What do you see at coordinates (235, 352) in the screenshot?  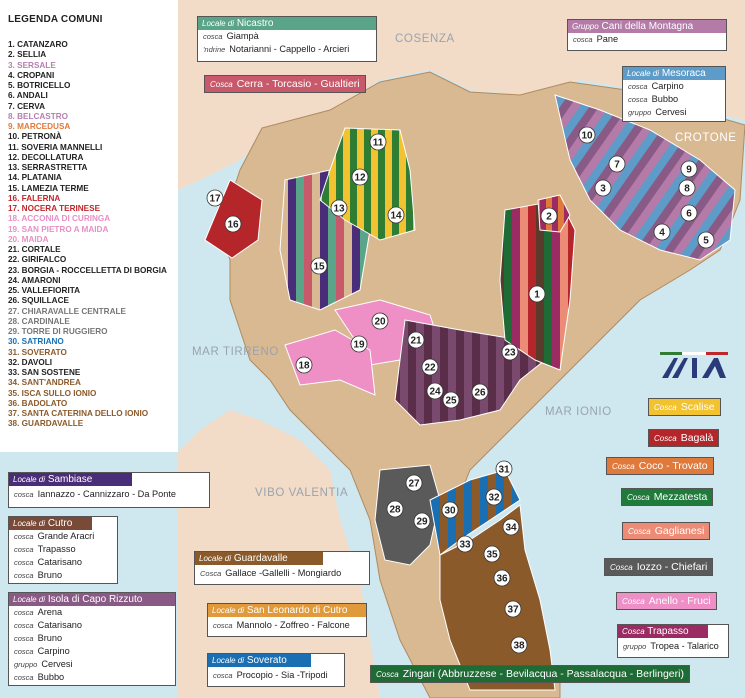 I see `label-mar-tirreno: MAR TIRRENO` at bounding box center [235, 352].